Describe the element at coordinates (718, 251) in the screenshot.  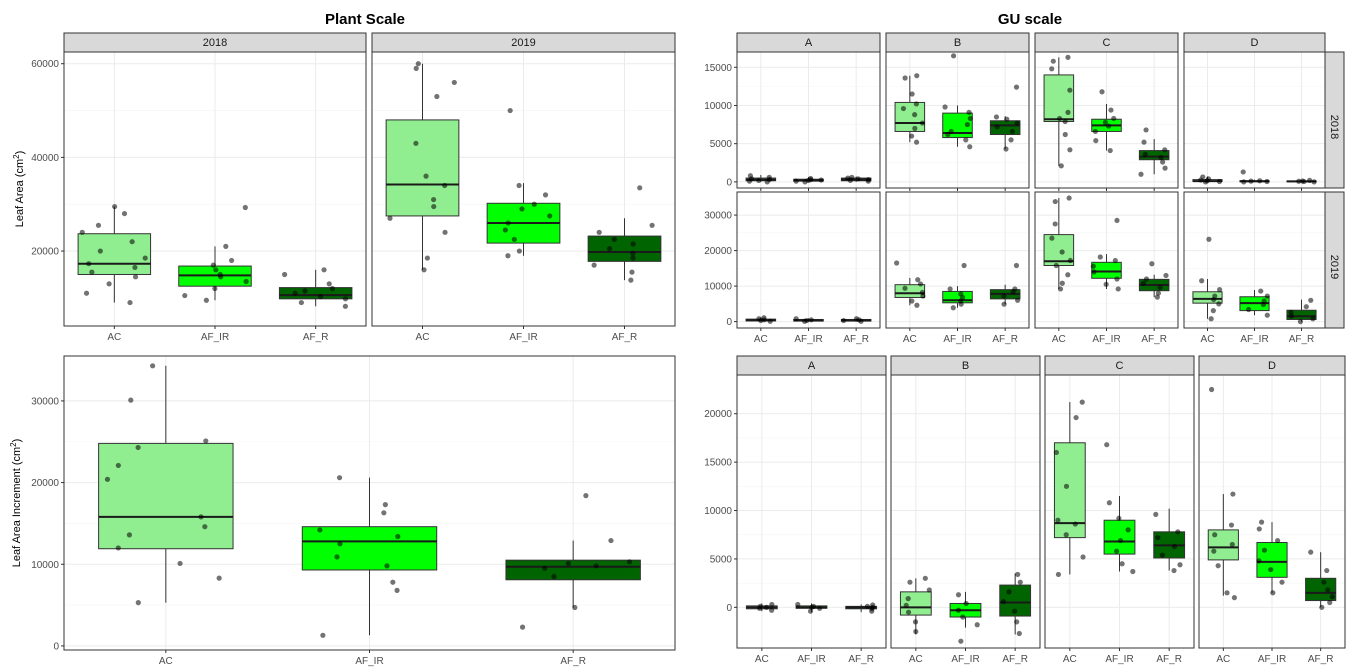
I see `y-tick-label: 20000` at that location.